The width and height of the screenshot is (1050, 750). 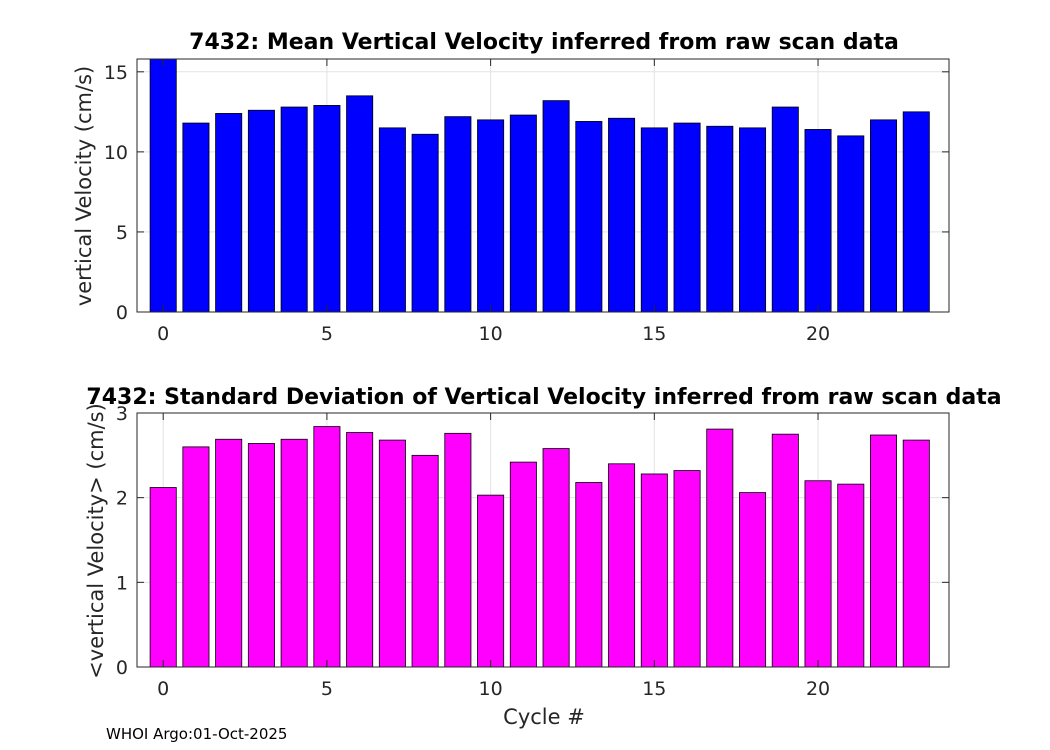 What do you see at coordinates (122, 499) in the screenshot?
I see `y-tick-label: 2` at bounding box center [122, 499].